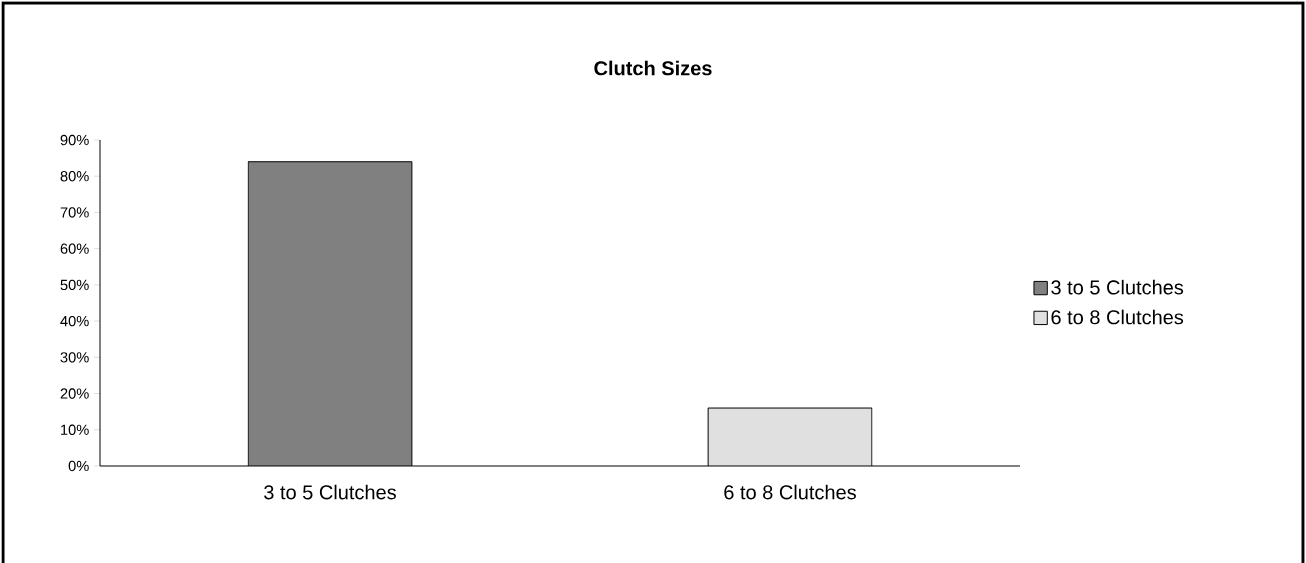 This screenshot has height=563, width=1306. Describe the element at coordinates (74, 357) in the screenshot. I see `y-tick-label: 30%` at that location.